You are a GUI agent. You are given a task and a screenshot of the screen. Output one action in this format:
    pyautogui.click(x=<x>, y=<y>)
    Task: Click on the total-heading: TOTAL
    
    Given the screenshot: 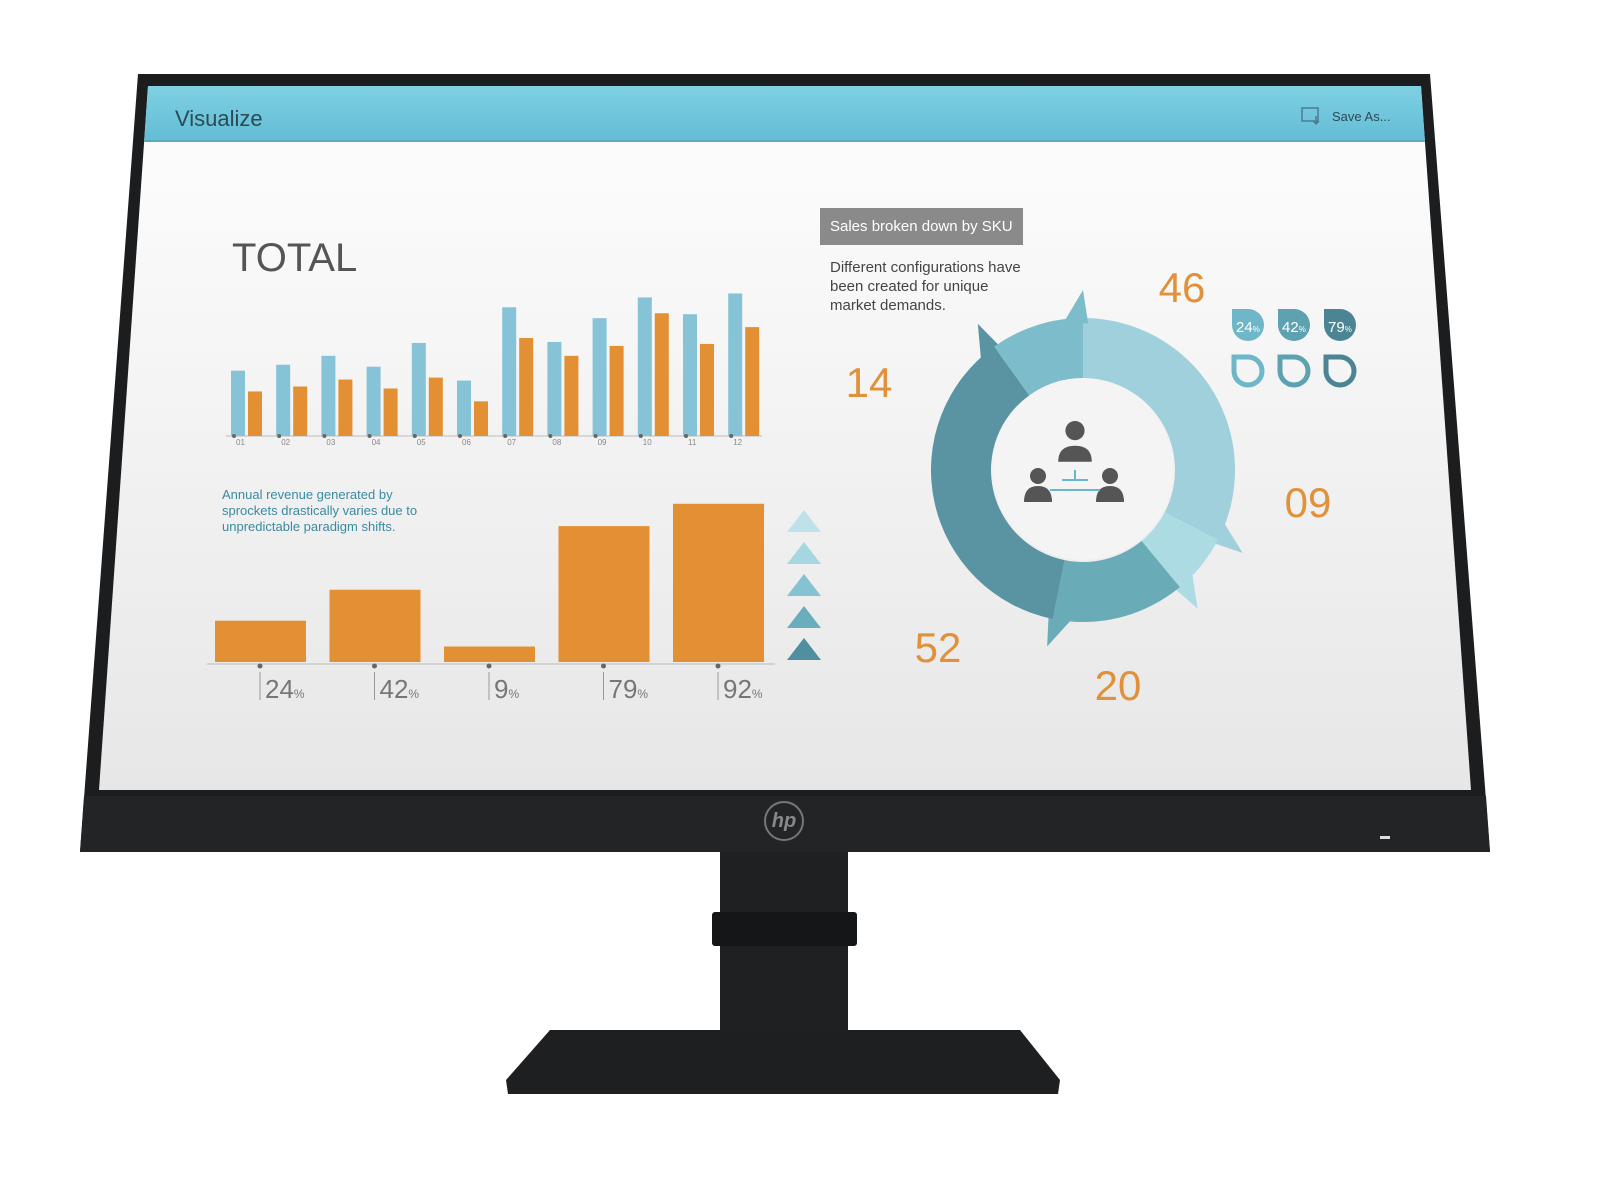 What is the action you would take?
    pyautogui.click(x=295, y=258)
    